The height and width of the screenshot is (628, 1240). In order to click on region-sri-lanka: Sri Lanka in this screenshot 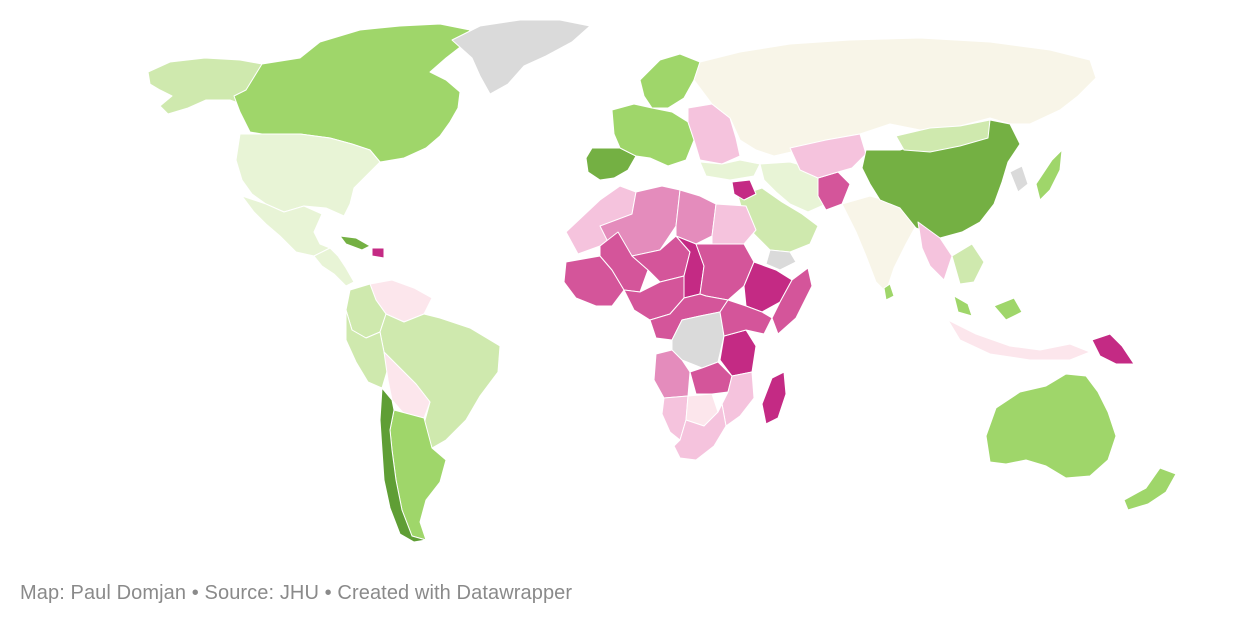, I will do `click(889, 292)`.